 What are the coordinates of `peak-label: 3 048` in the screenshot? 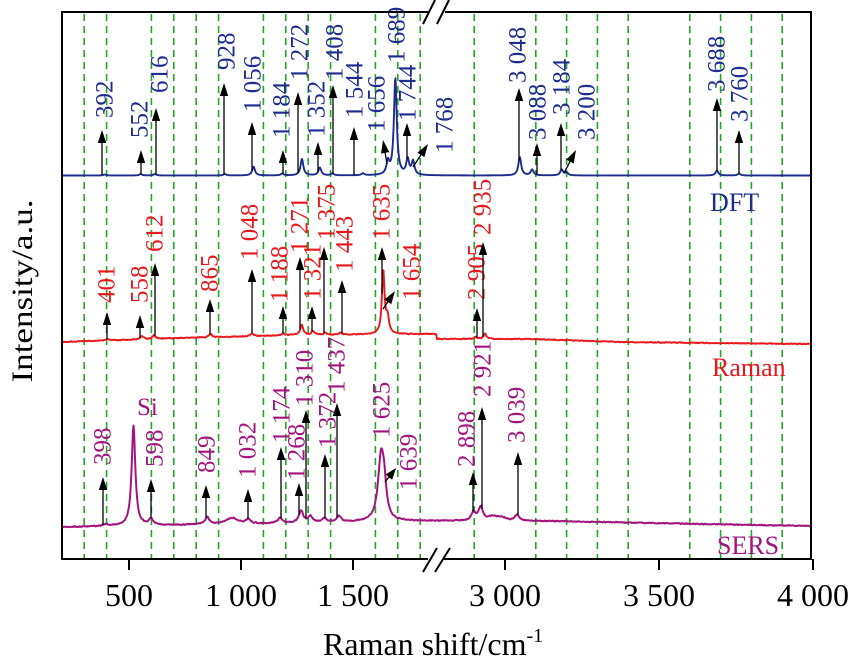 It's located at (518, 55).